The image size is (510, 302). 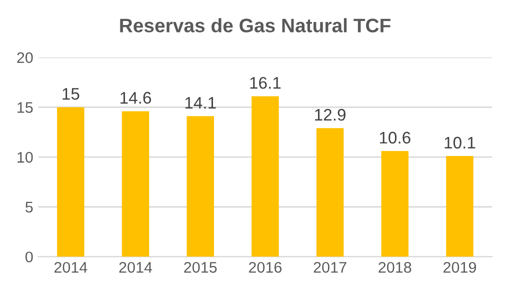 I want to click on y-tick-label: 10, so click(x=25, y=157).